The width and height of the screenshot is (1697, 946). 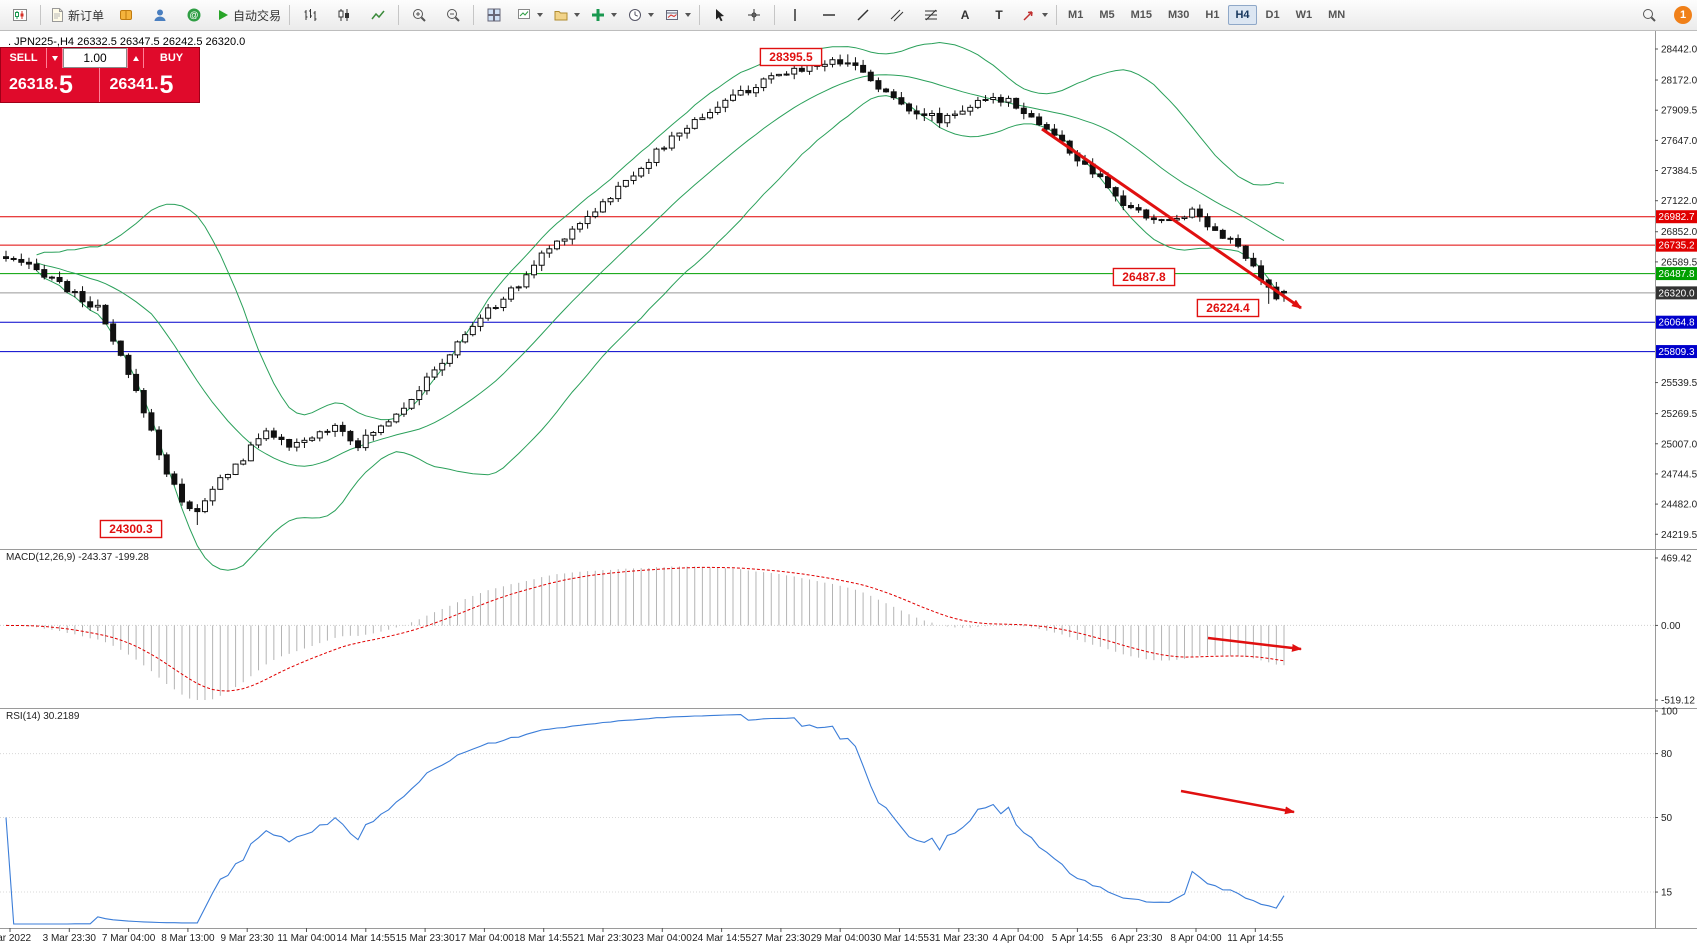 I want to click on cursor-icon, so click(x=720, y=15).